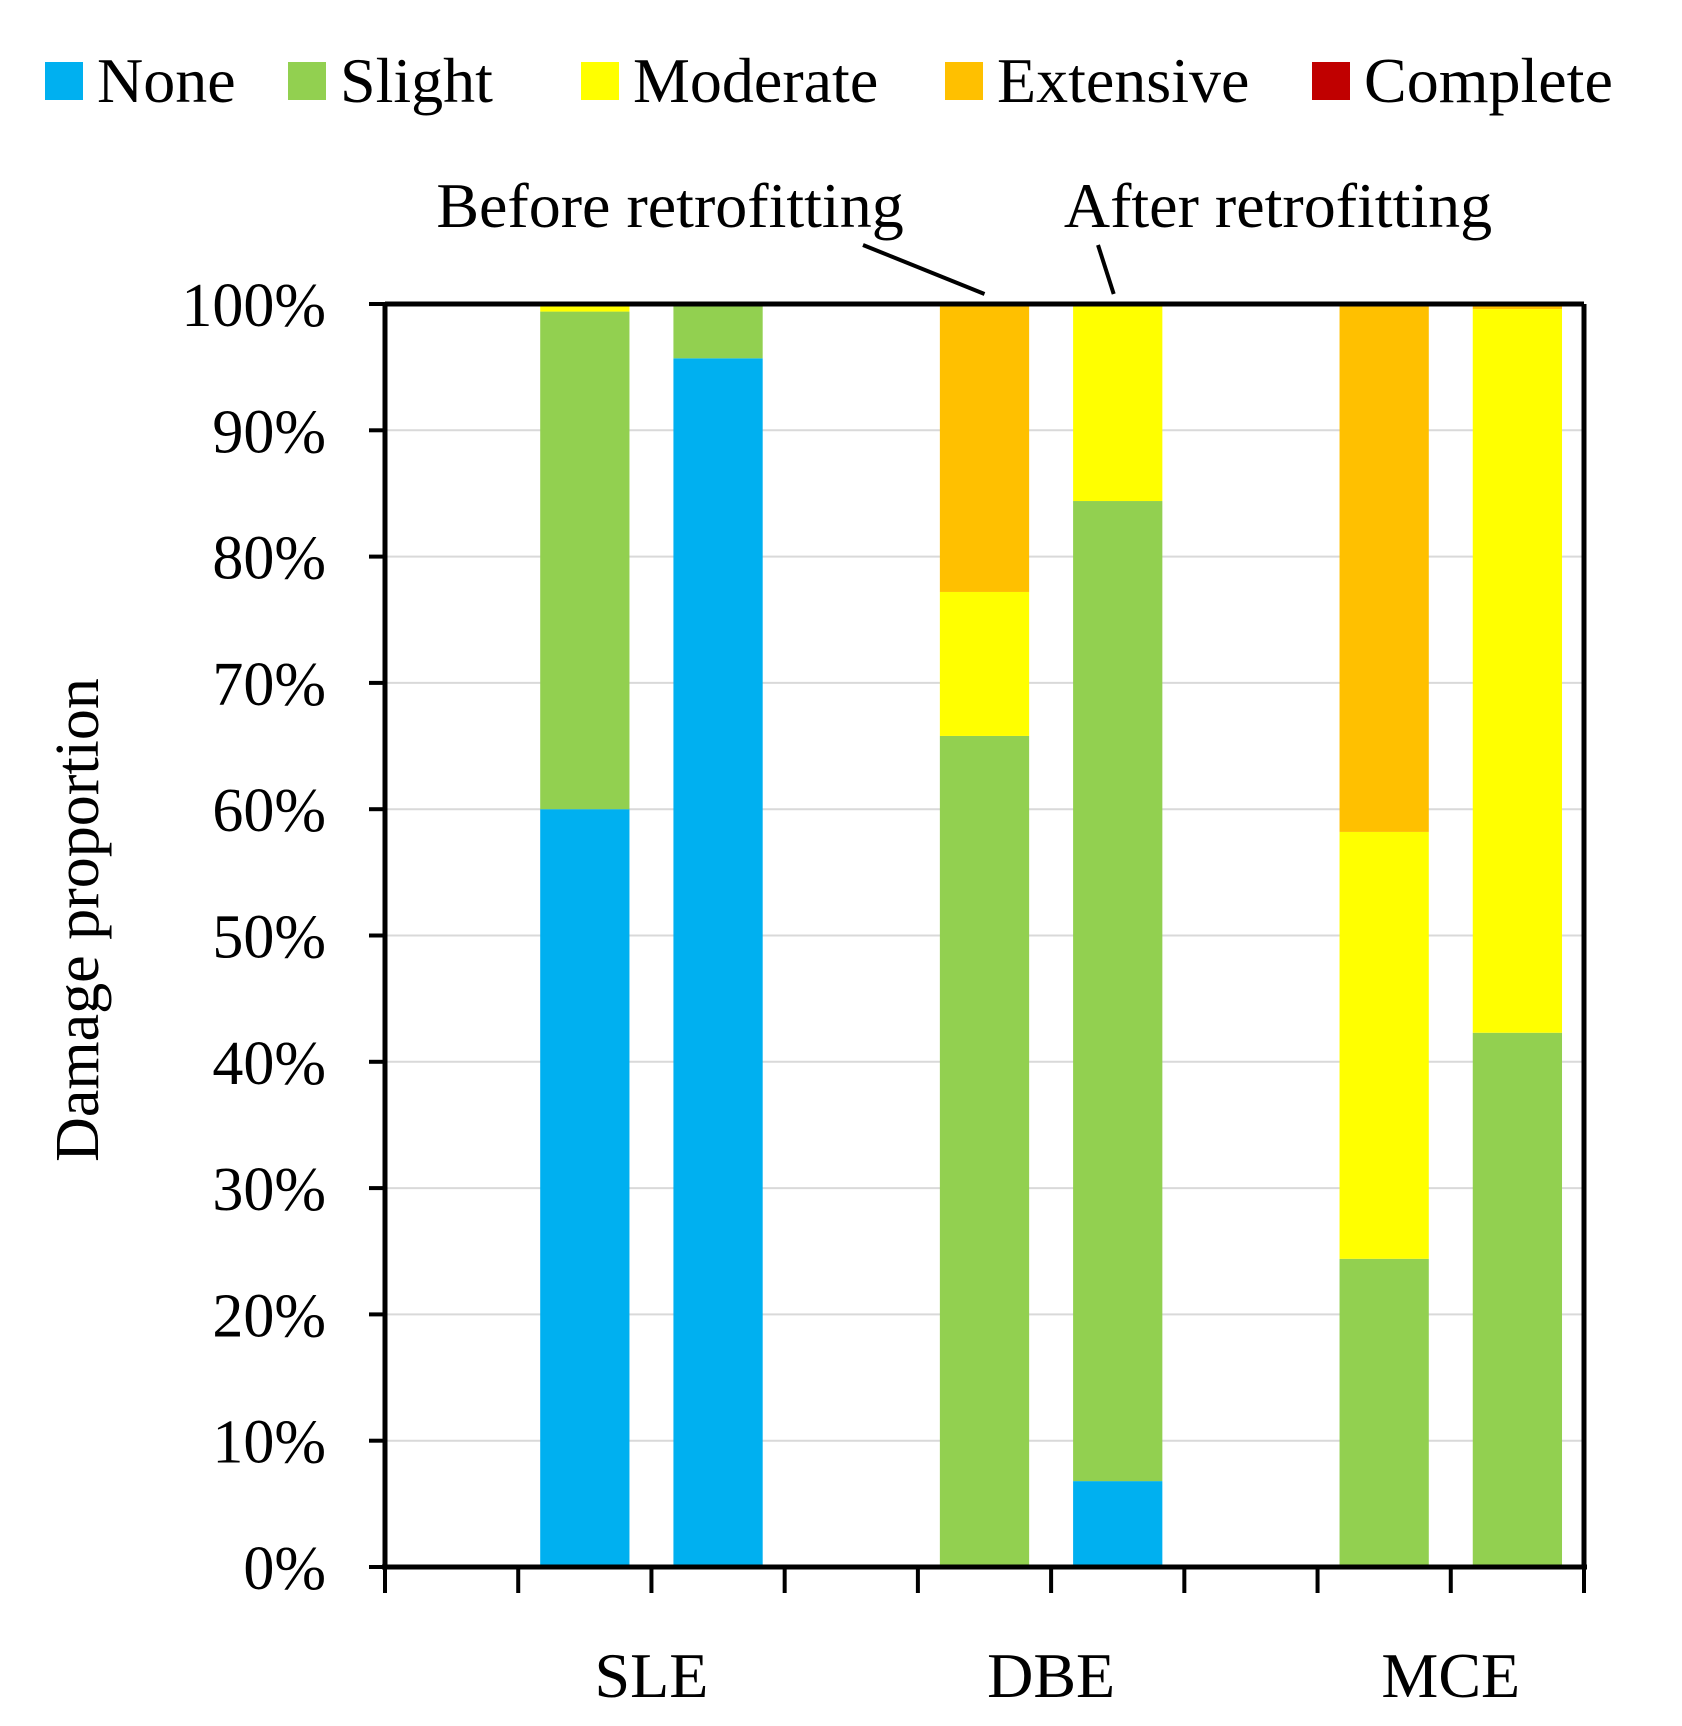 This screenshot has height=1726, width=1682. What do you see at coordinates (269, 811) in the screenshot?
I see `y-tick-label: 60%` at bounding box center [269, 811].